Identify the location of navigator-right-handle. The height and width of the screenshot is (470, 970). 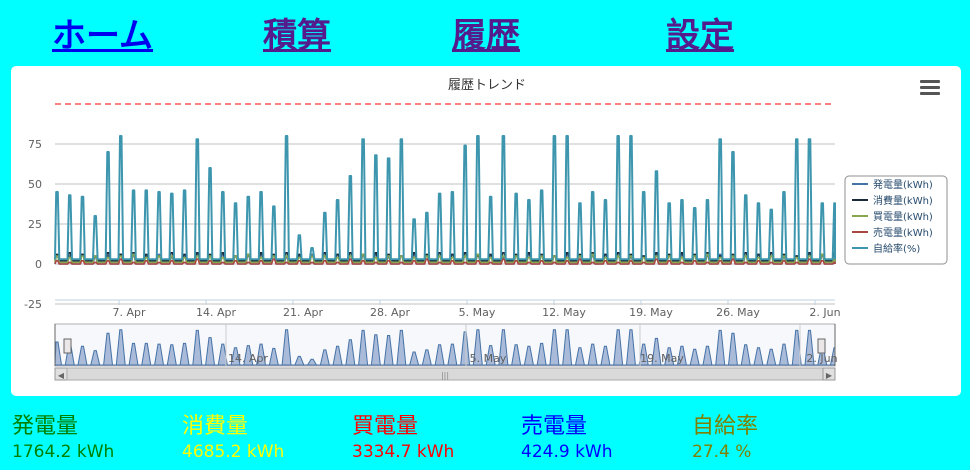
(821, 346).